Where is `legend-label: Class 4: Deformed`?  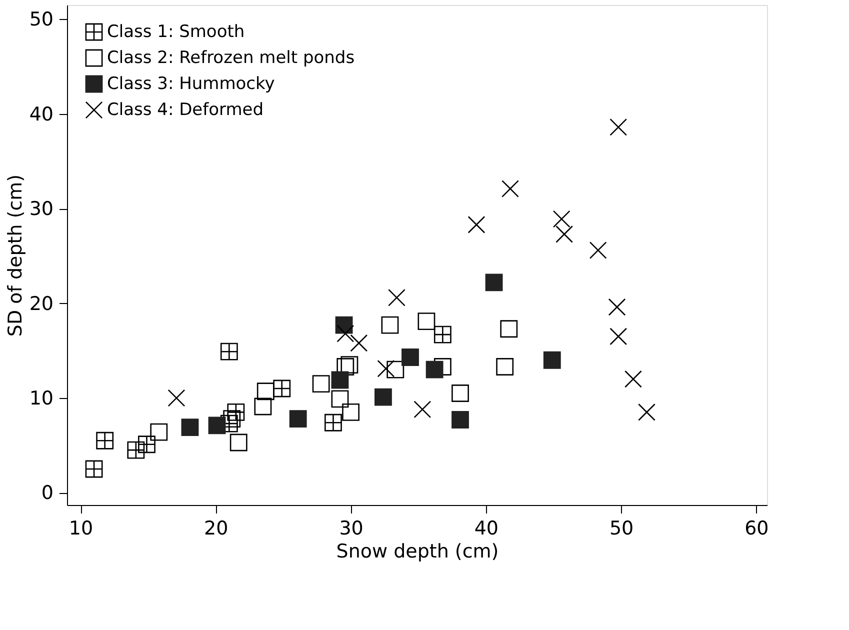 legend-label: Class 4: Deformed is located at coordinates (185, 110).